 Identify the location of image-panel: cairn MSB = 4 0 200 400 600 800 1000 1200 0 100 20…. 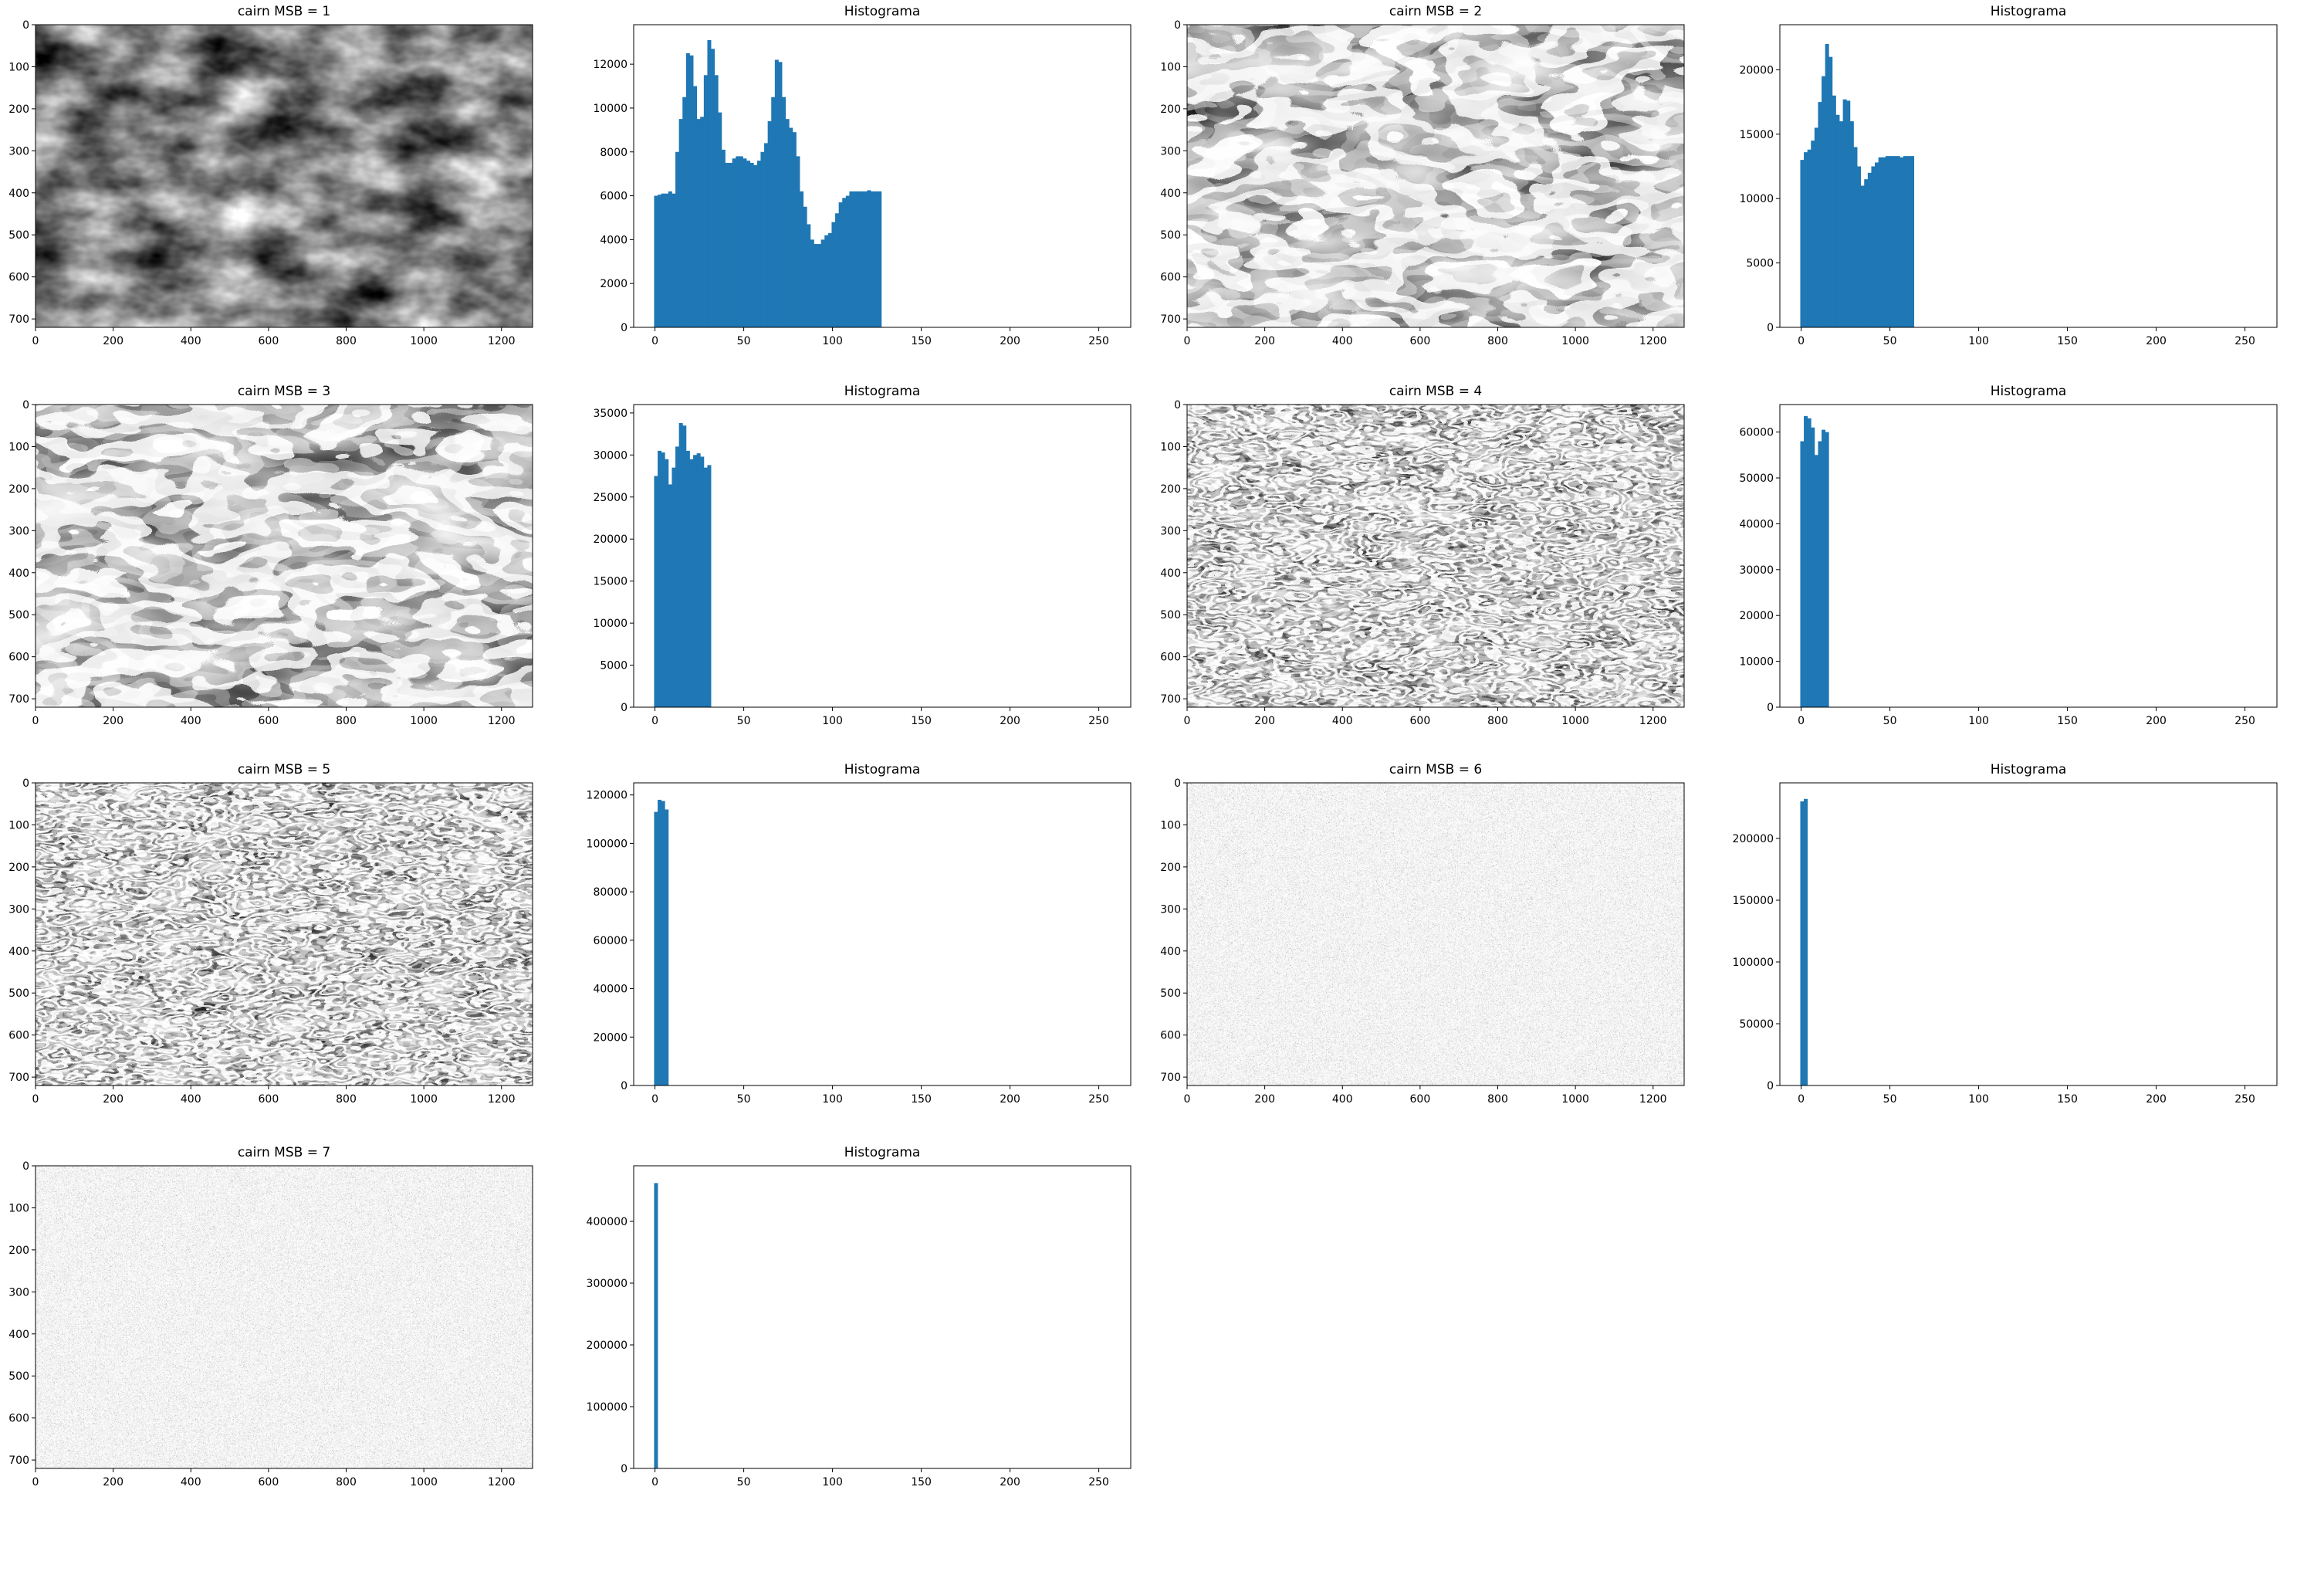
(1422, 555).